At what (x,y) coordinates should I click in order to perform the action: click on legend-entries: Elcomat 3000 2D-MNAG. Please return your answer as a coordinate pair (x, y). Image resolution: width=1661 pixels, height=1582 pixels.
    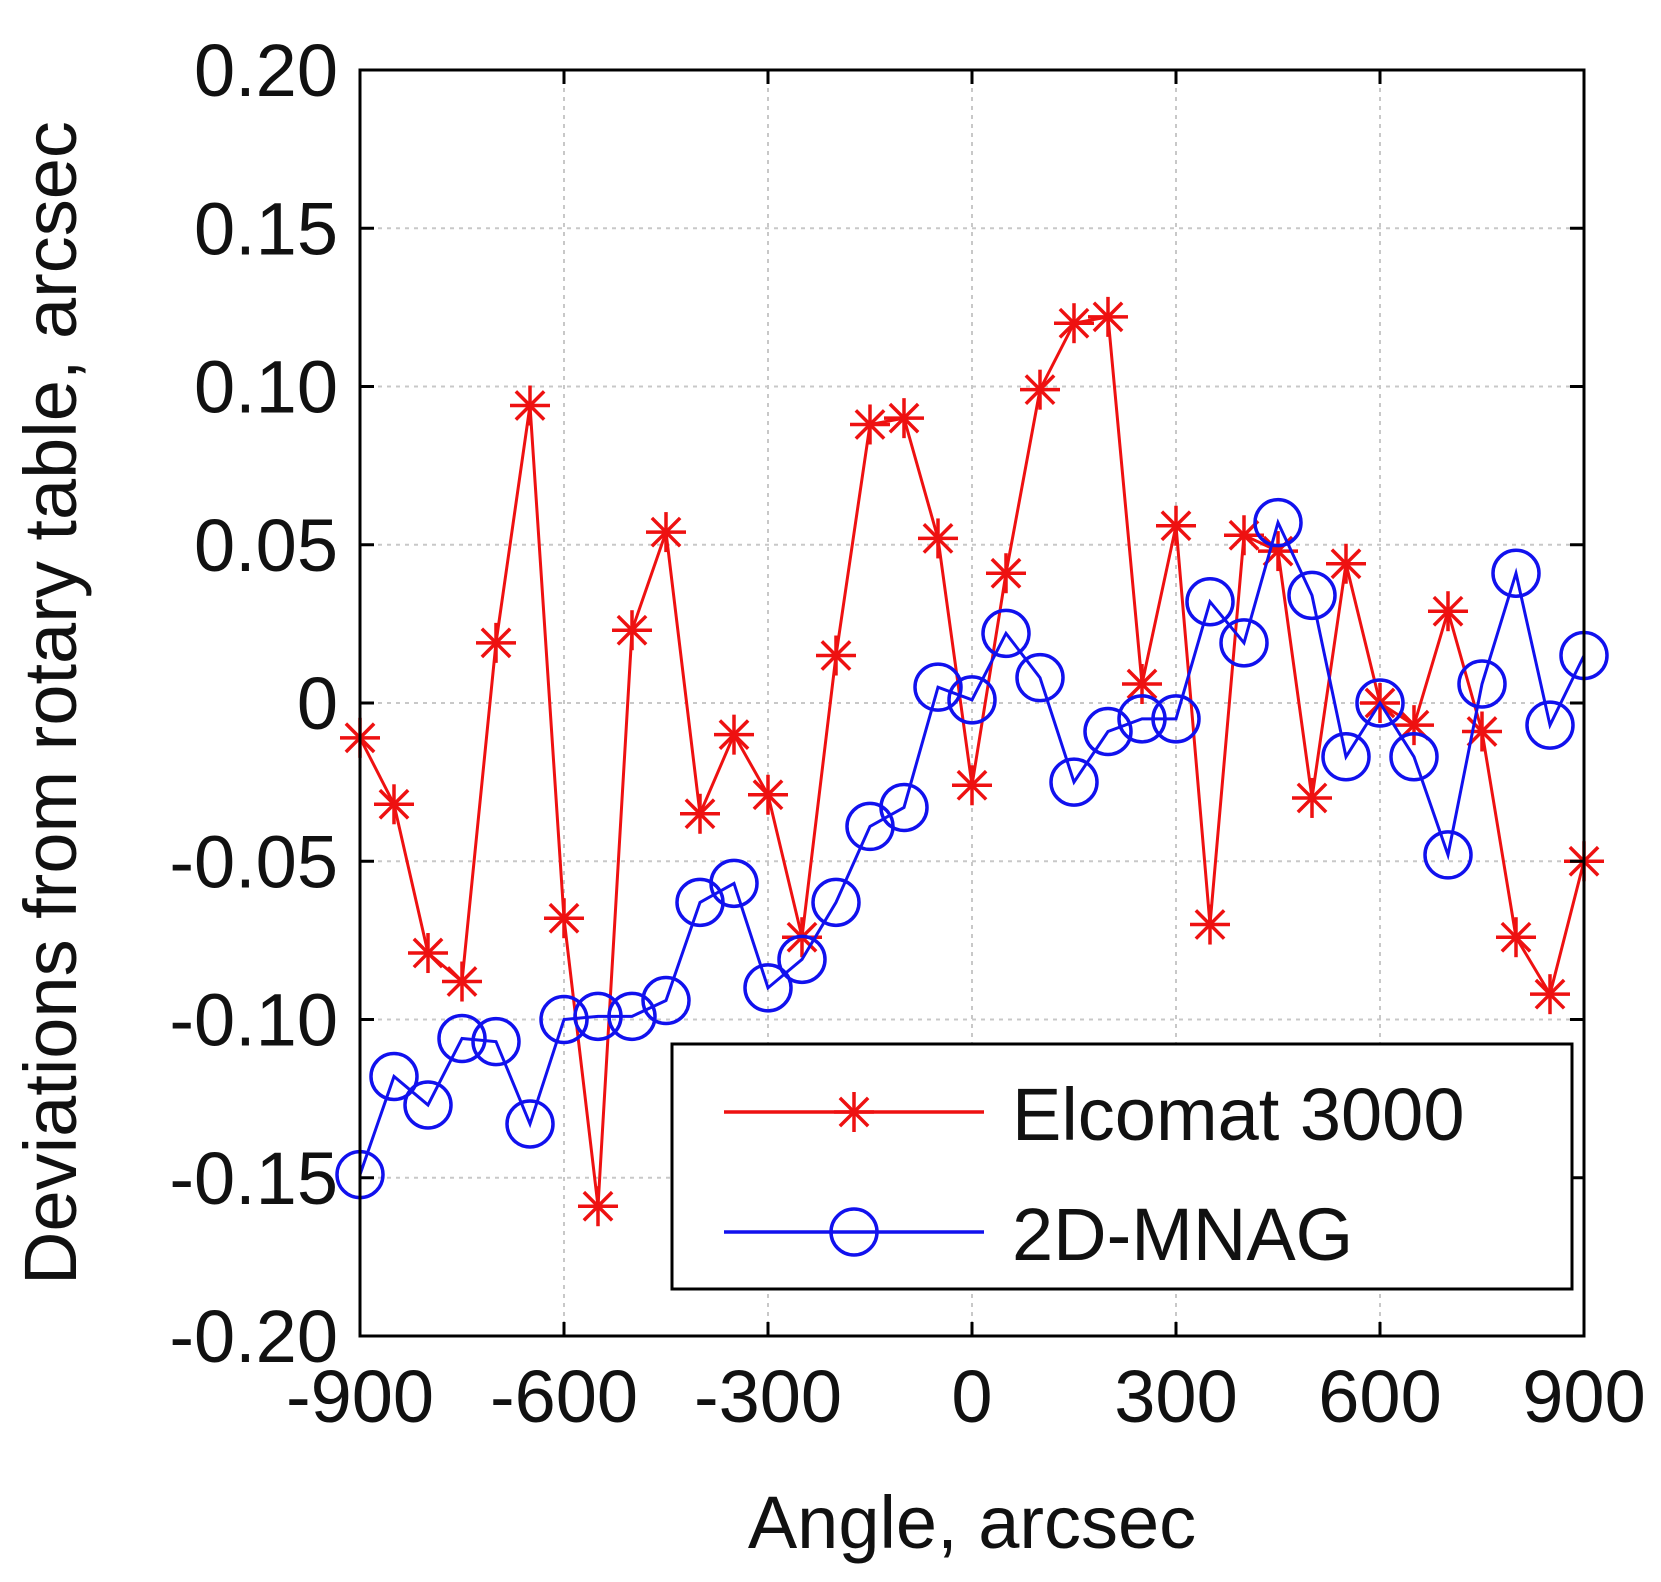
    Looking at the image, I should click on (1094, 1174).